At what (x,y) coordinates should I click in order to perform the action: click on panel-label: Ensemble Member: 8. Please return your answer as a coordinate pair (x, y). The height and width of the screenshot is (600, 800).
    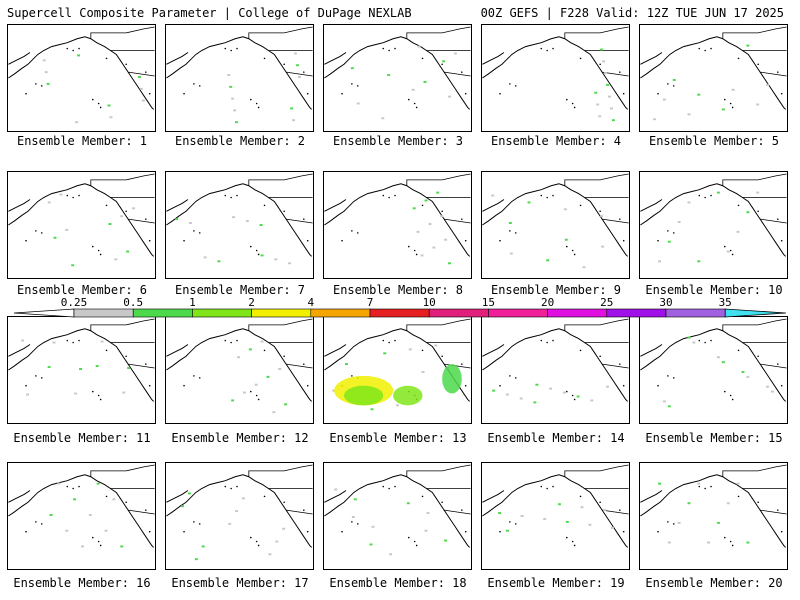
    Looking at the image, I should click on (398, 290).